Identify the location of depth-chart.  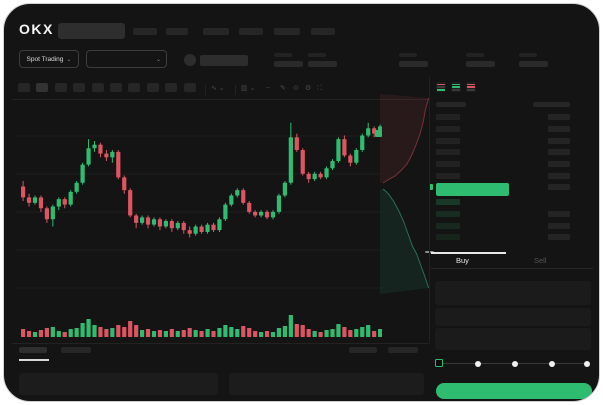
(407, 194).